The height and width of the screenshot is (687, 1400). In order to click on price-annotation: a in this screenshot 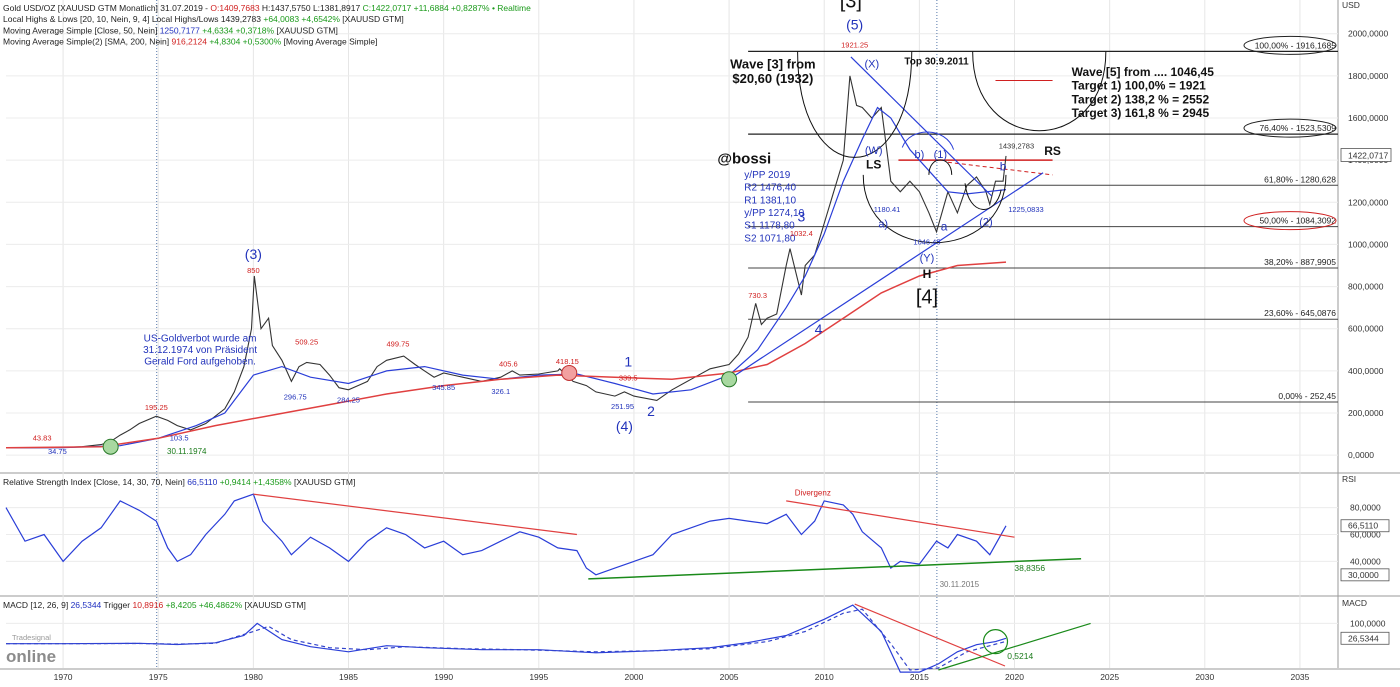, I will do `click(944, 227)`.